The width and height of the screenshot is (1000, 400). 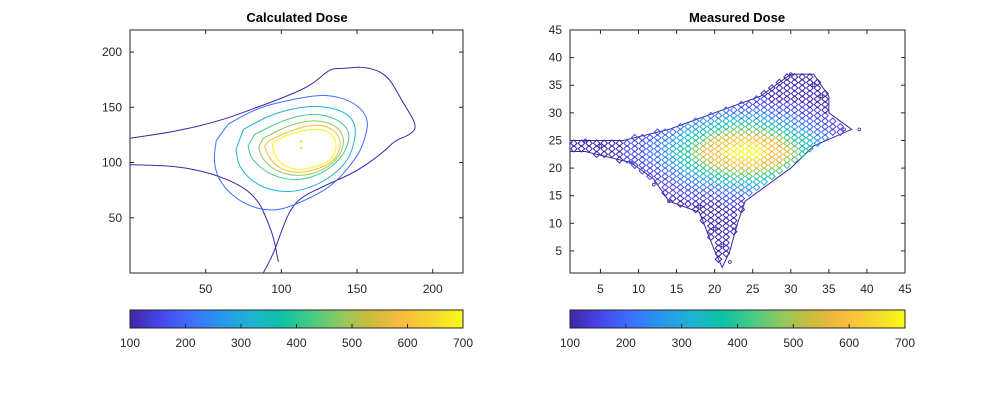 What do you see at coordinates (112, 107) in the screenshot?
I see `y-tick-label: 150` at bounding box center [112, 107].